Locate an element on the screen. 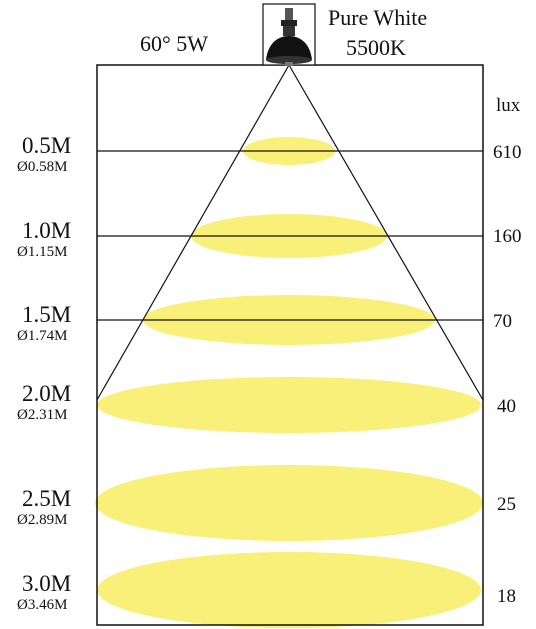 This screenshot has height=629, width=536. spotlight-bulb-icon is located at coordinates (289, 34).